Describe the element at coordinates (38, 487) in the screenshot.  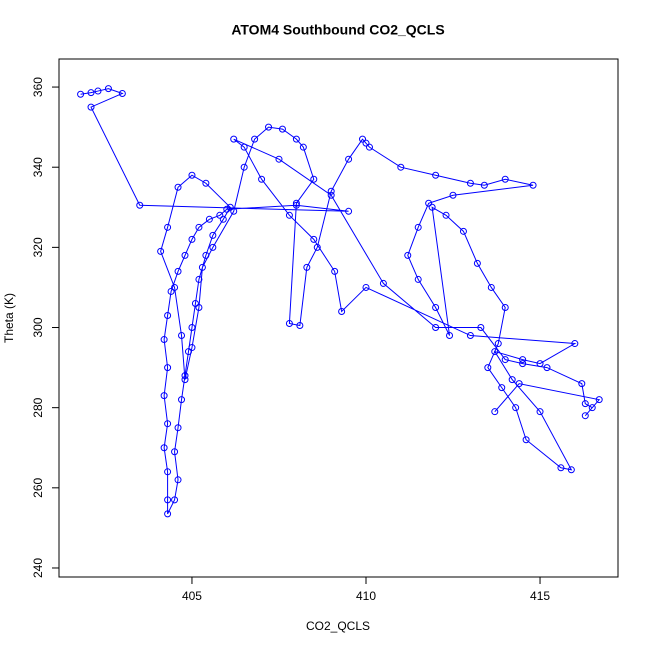
I see `y-tick-label: 260` at that location.